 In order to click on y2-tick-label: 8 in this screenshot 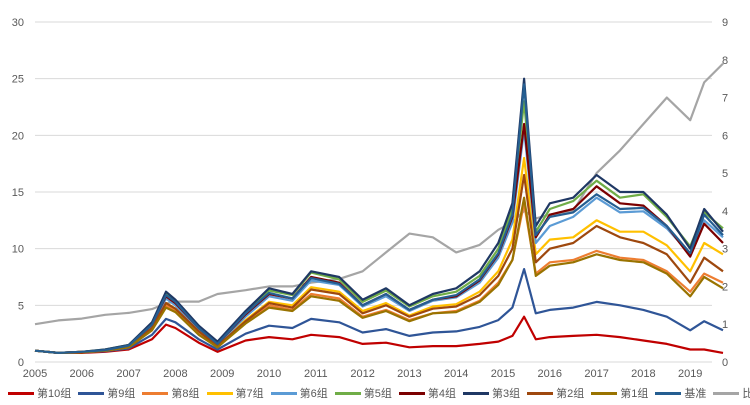, I will do `click(725, 61)`.